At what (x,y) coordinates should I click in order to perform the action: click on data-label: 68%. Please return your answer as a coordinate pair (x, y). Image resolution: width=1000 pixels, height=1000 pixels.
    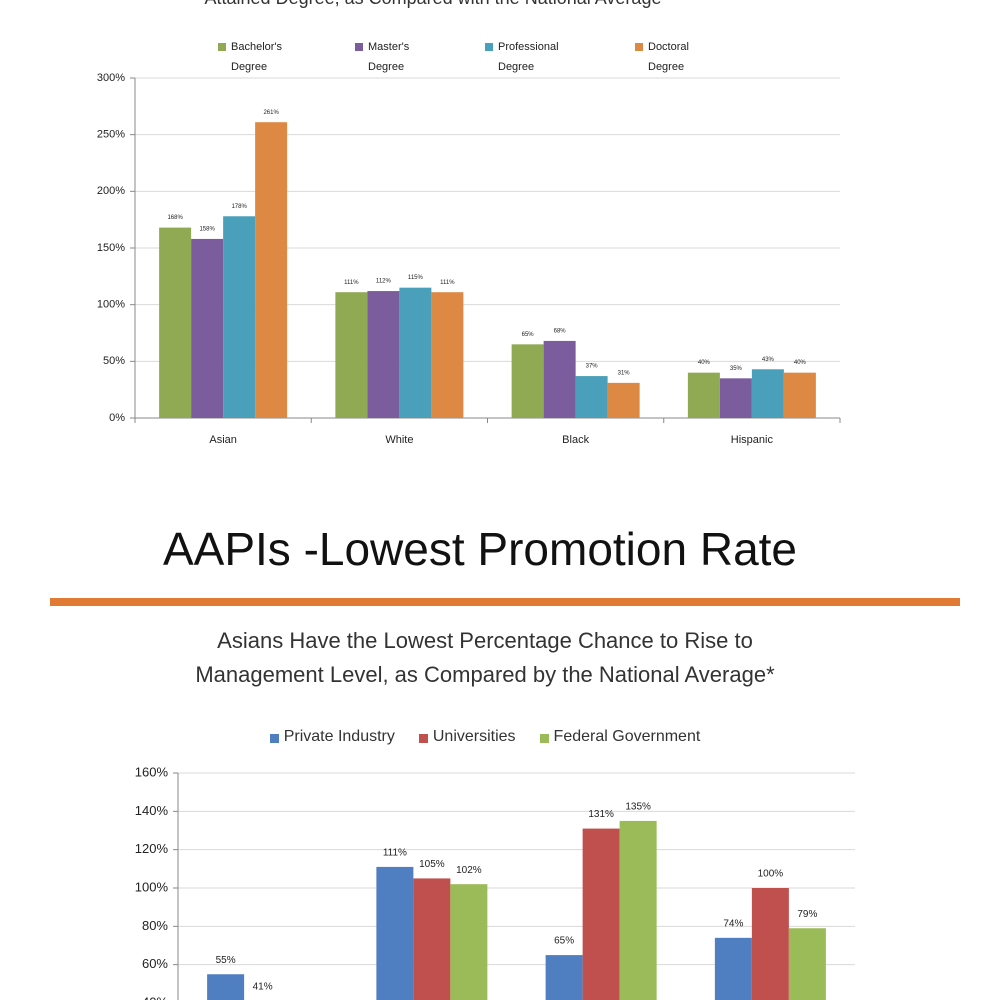
    Looking at the image, I should click on (560, 332).